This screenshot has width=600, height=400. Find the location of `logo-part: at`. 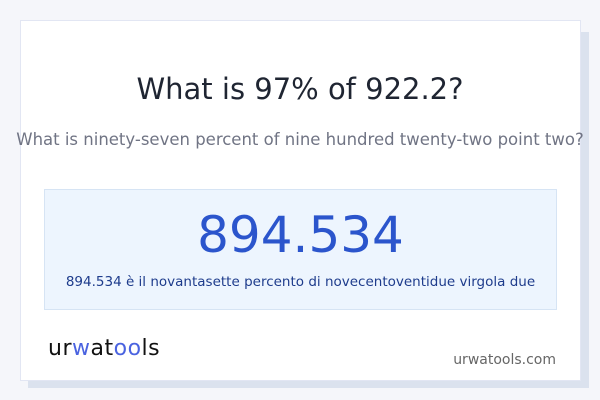

logo-part: at is located at coordinates (102, 348).